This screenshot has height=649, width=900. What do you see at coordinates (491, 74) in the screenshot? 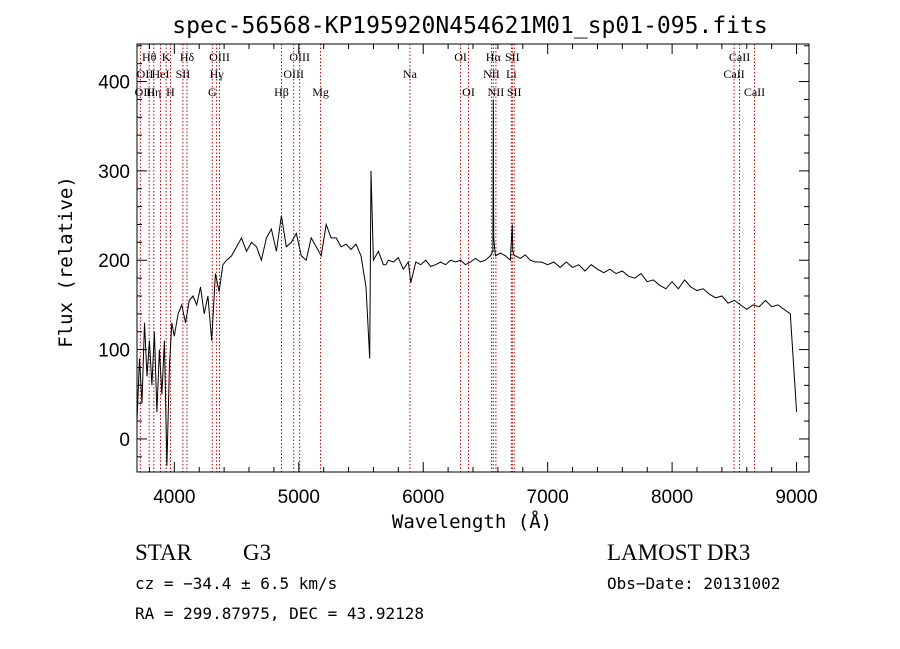
I see `spectral-line-label-21: NII` at bounding box center [491, 74].